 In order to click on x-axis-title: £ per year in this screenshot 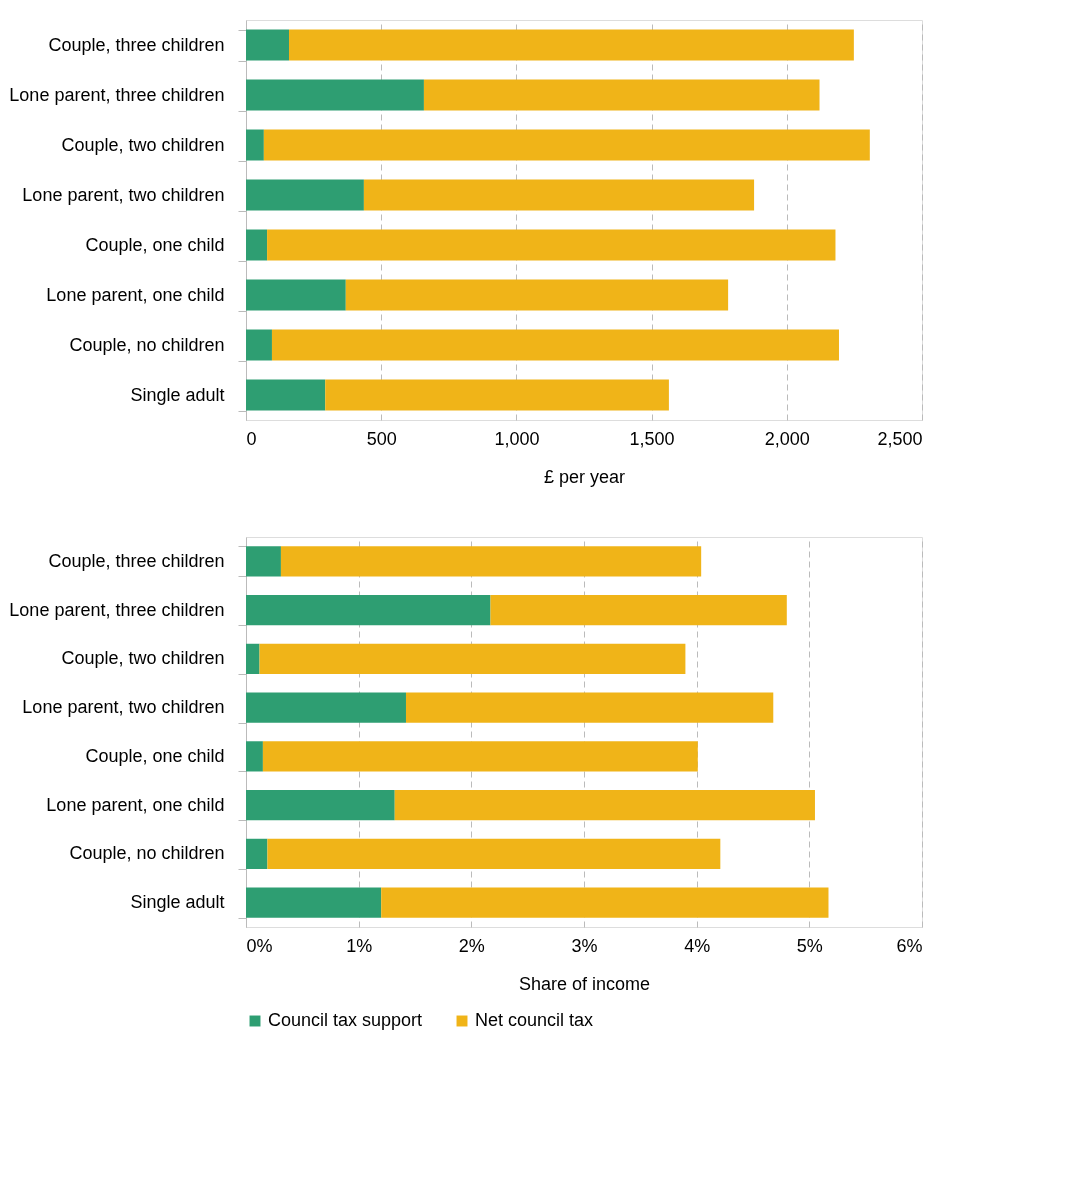, I will do `click(584, 476)`.